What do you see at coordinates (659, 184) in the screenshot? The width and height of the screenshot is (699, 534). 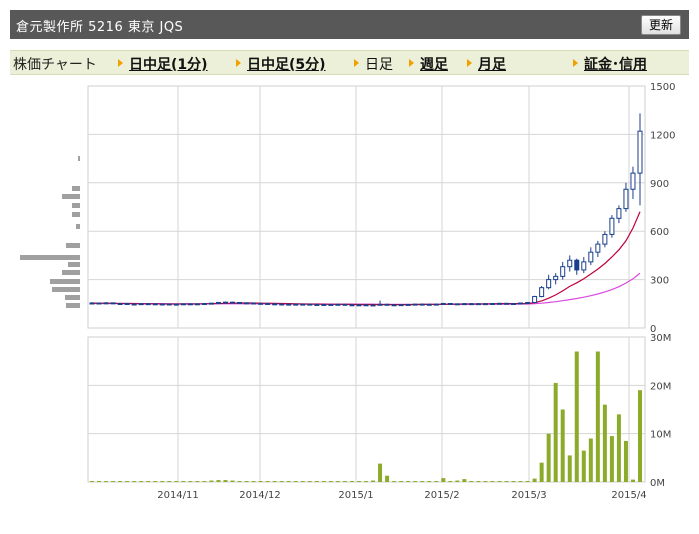 I see `price-y-tick-label: 900` at bounding box center [659, 184].